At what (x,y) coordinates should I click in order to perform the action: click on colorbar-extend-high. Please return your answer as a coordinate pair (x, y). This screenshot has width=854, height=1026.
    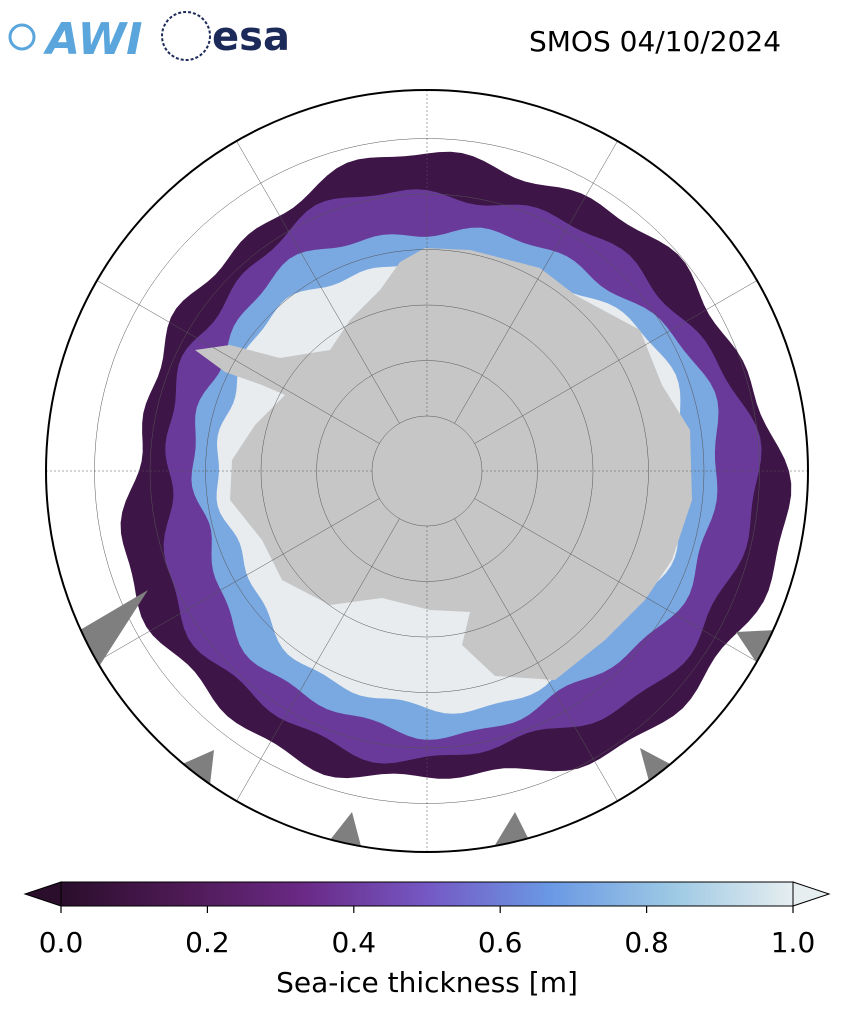
    Looking at the image, I should click on (811, 894).